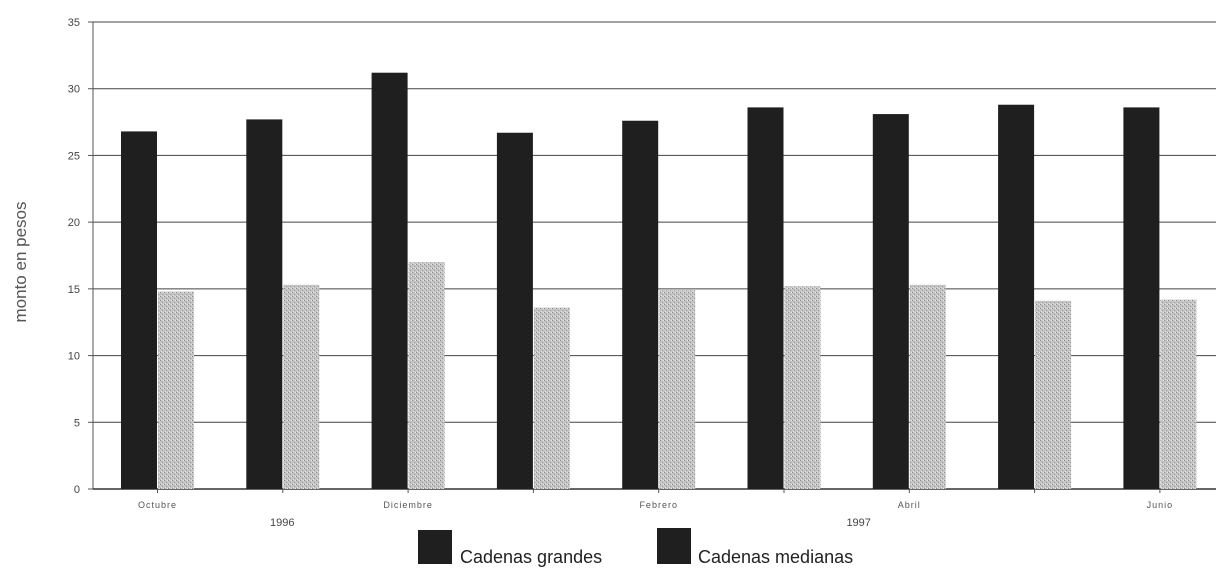 The image size is (1216, 572). What do you see at coordinates (74, 290) in the screenshot?
I see `y-tick-label: 15` at bounding box center [74, 290].